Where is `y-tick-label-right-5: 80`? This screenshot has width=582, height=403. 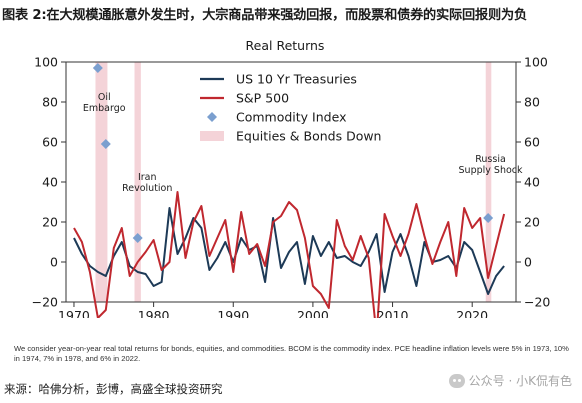
y-tick-label-right-5: 80 is located at coordinates (532, 102).